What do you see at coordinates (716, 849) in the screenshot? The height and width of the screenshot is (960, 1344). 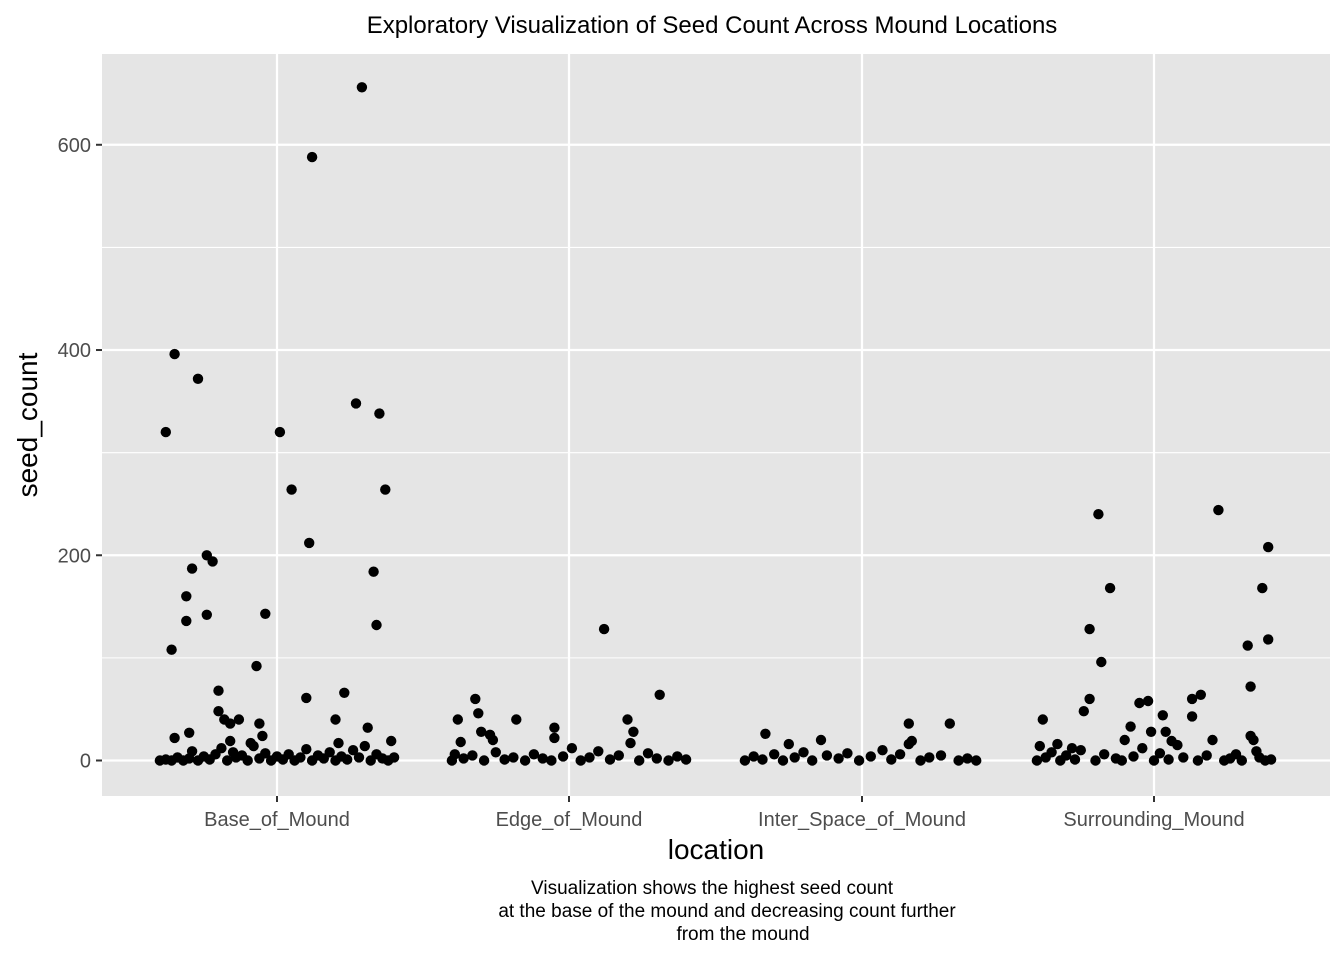 I see `x-axis-title: location` at bounding box center [716, 849].